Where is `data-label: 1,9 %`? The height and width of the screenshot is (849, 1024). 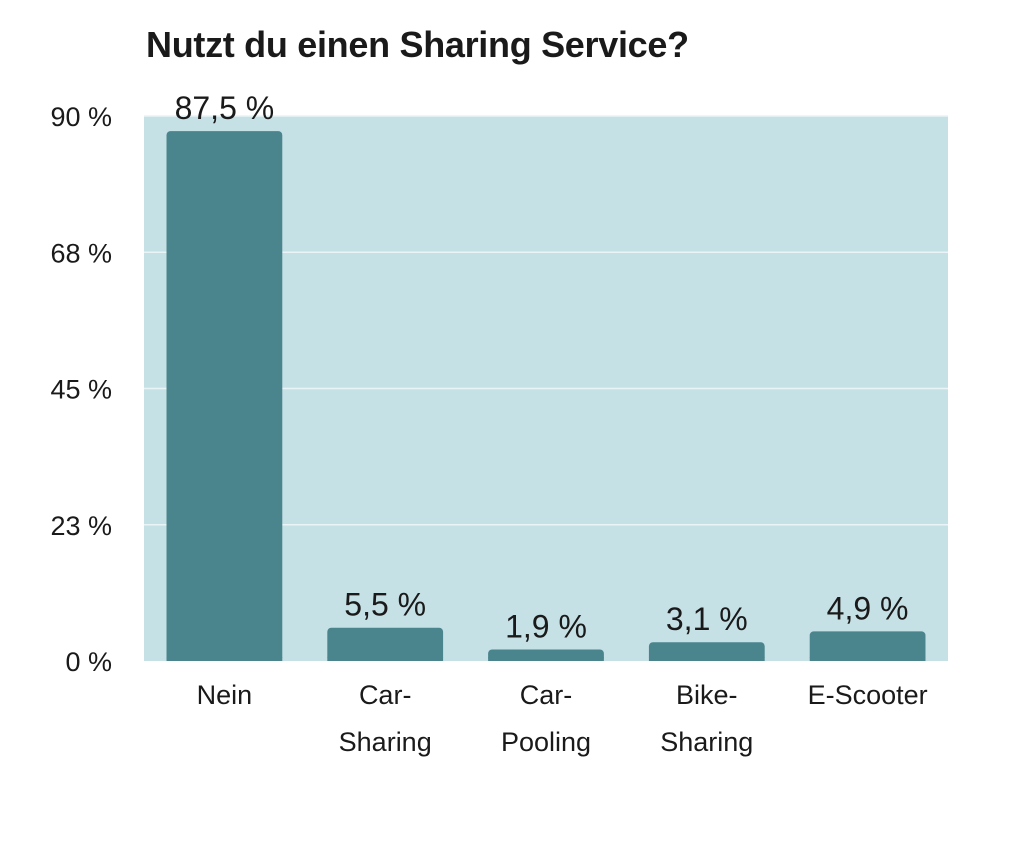 data-label: 1,9 % is located at coordinates (546, 626).